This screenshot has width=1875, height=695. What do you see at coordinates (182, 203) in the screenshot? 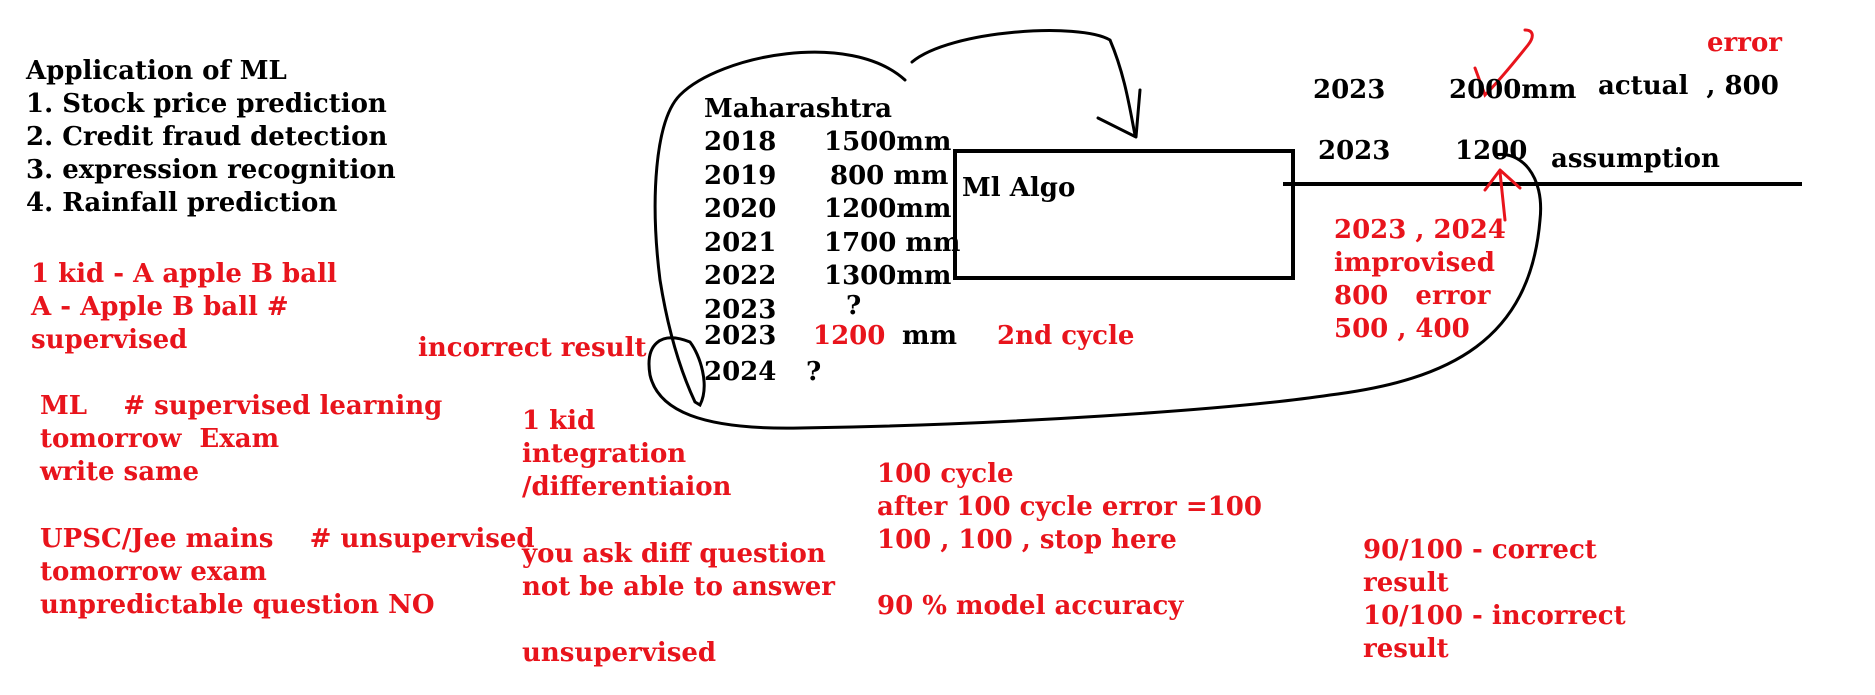
I see `application-item: 4. Rainfall prediction` at bounding box center [182, 203].